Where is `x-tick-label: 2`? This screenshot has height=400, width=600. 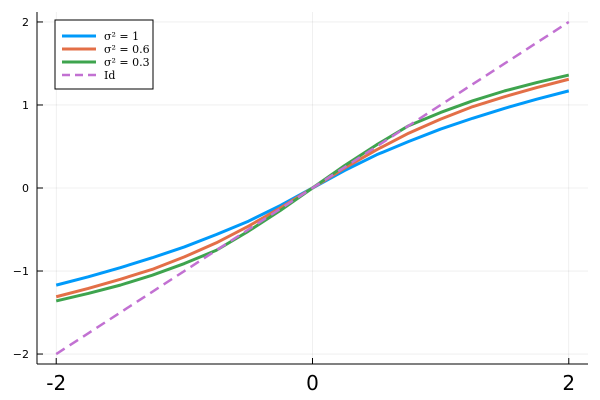
x-tick-label: 2 is located at coordinates (568, 383).